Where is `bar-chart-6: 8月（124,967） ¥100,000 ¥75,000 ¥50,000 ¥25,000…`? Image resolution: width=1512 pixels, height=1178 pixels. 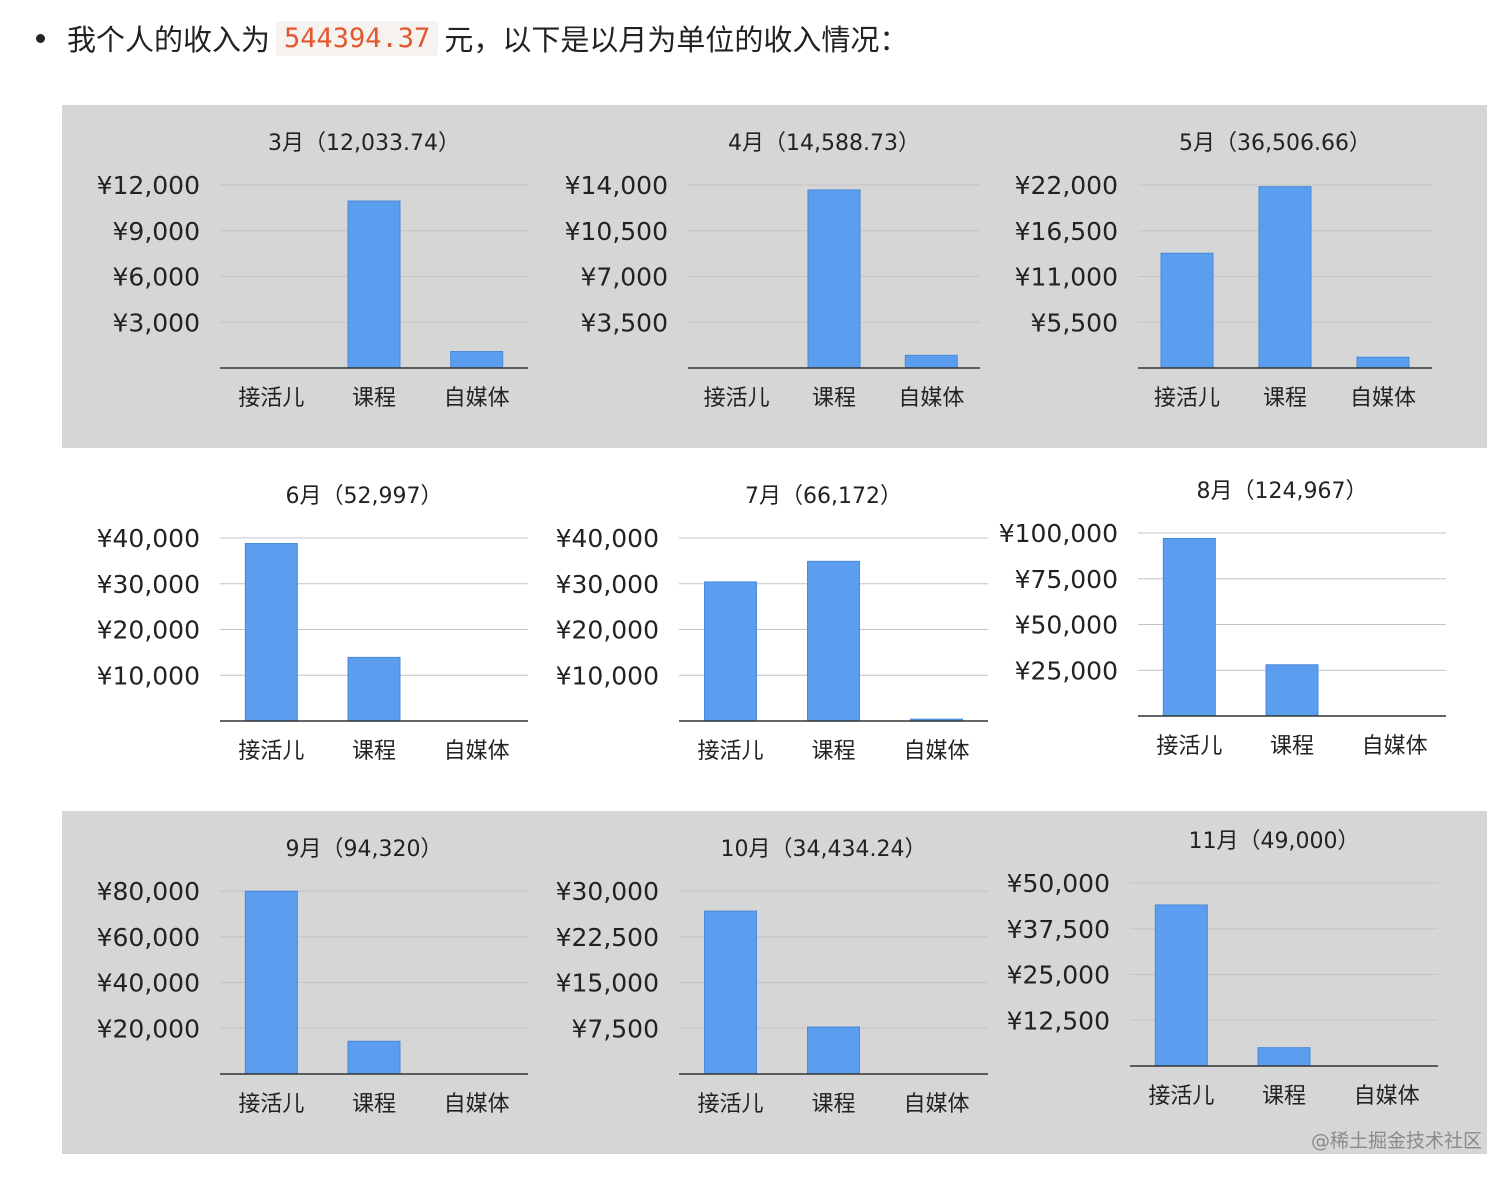
bar-chart-6: 8月（124,967） ¥100,000 ¥75,000 ¥50,000 ¥25,000… is located at coordinates (1227, 617).